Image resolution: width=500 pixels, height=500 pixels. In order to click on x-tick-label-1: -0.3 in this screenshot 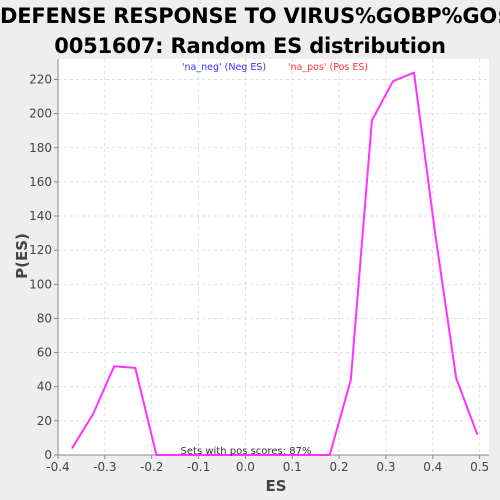, I will do `click(104, 467)`.